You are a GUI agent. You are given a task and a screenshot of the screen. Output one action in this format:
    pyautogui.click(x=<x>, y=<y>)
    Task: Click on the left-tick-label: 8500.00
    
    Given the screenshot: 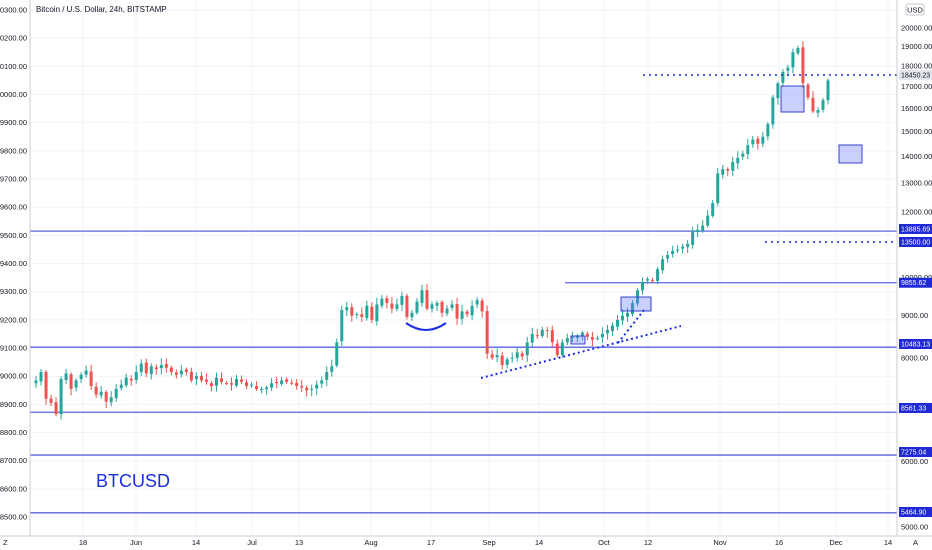 What is the action you would take?
    pyautogui.click(x=13, y=517)
    